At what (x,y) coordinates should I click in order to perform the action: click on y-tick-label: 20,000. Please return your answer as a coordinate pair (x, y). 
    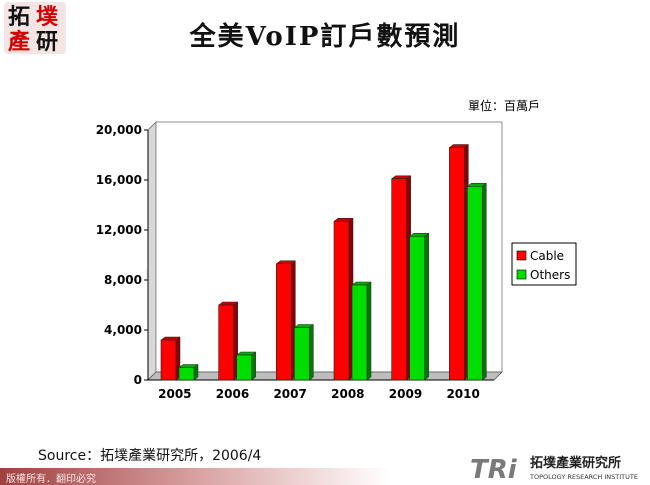
    Looking at the image, I should click on (119, 130).